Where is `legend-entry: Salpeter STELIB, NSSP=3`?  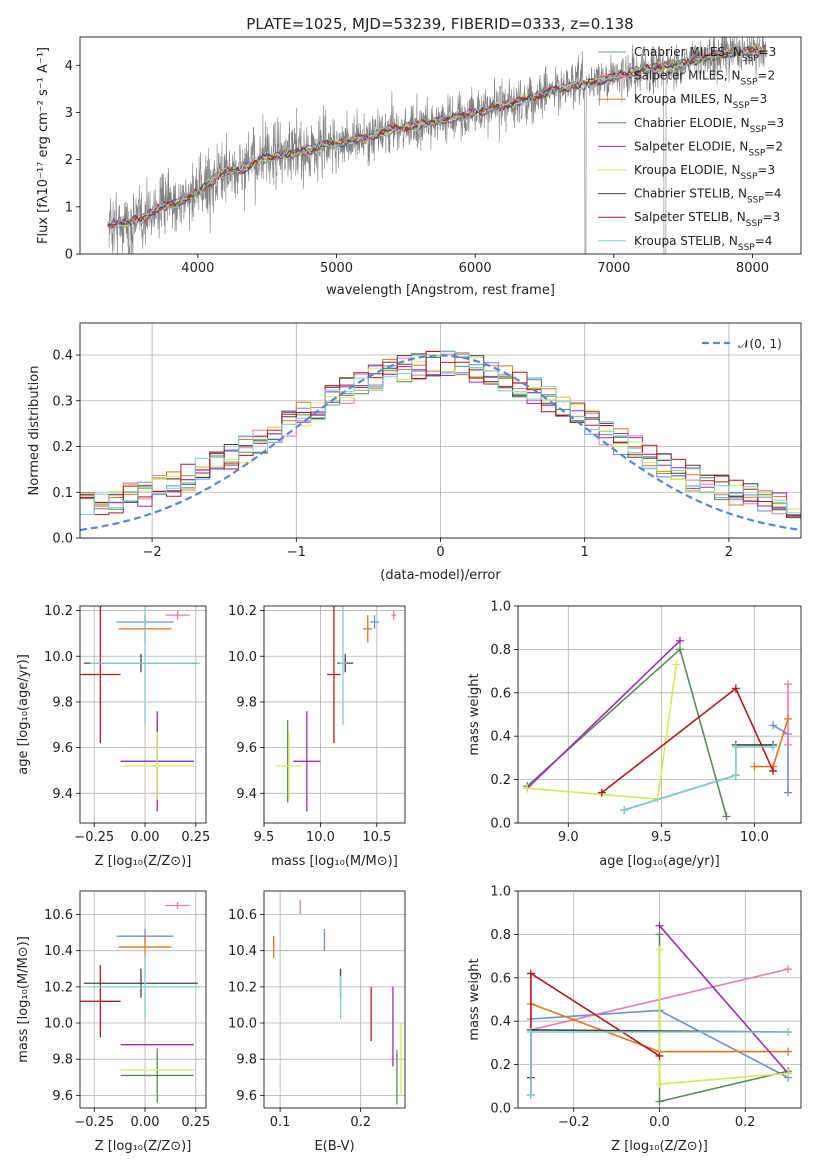 legend-entry: Salpeter STELIB, NSSP=3 is located at coordinates (707, 219).